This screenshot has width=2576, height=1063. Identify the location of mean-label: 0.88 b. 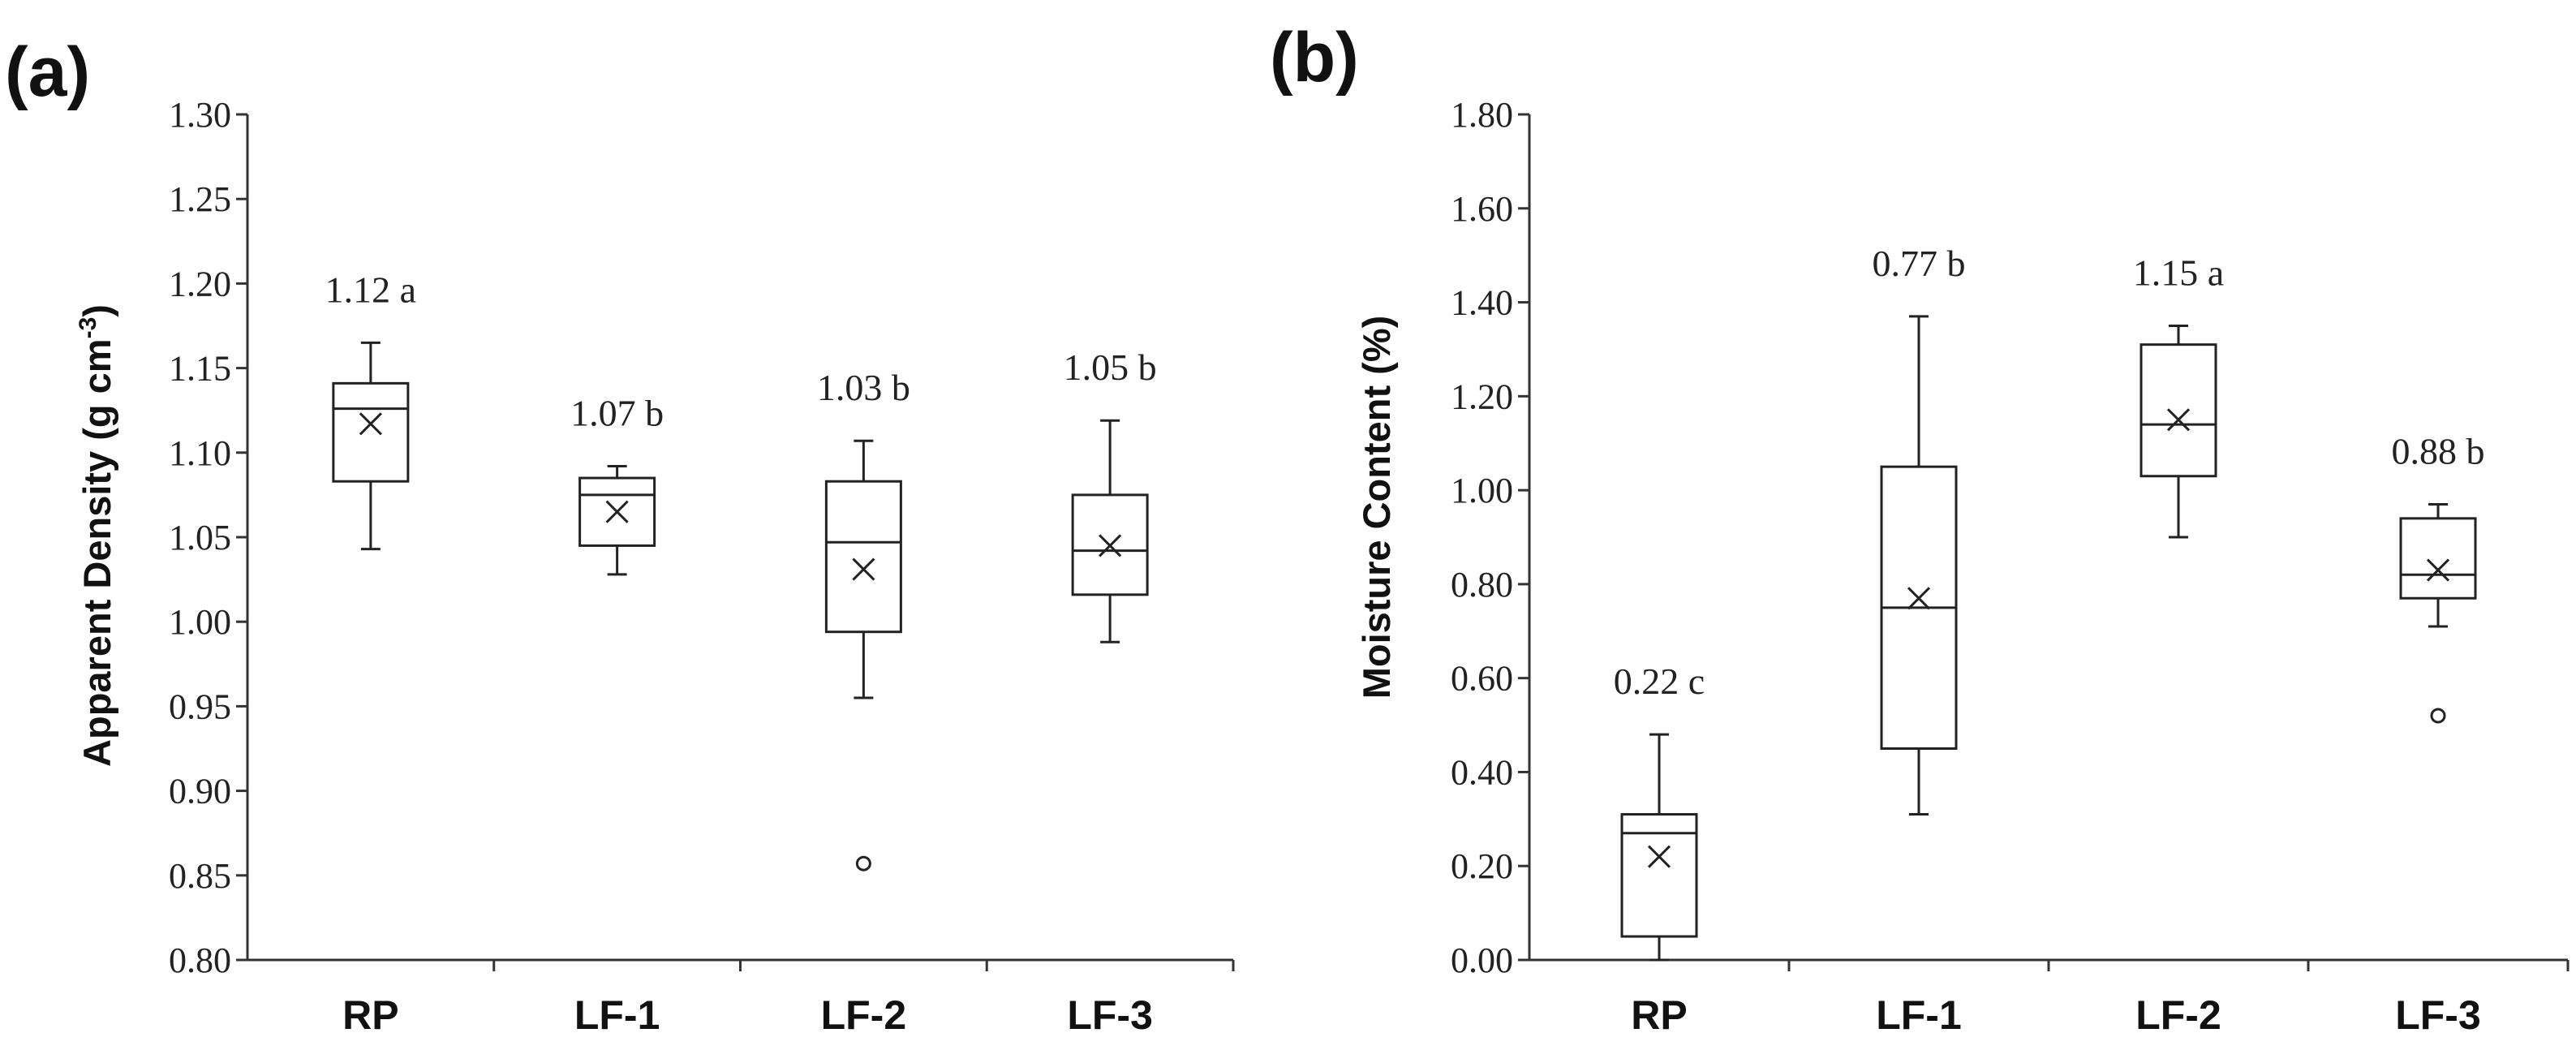
(2438, 450).